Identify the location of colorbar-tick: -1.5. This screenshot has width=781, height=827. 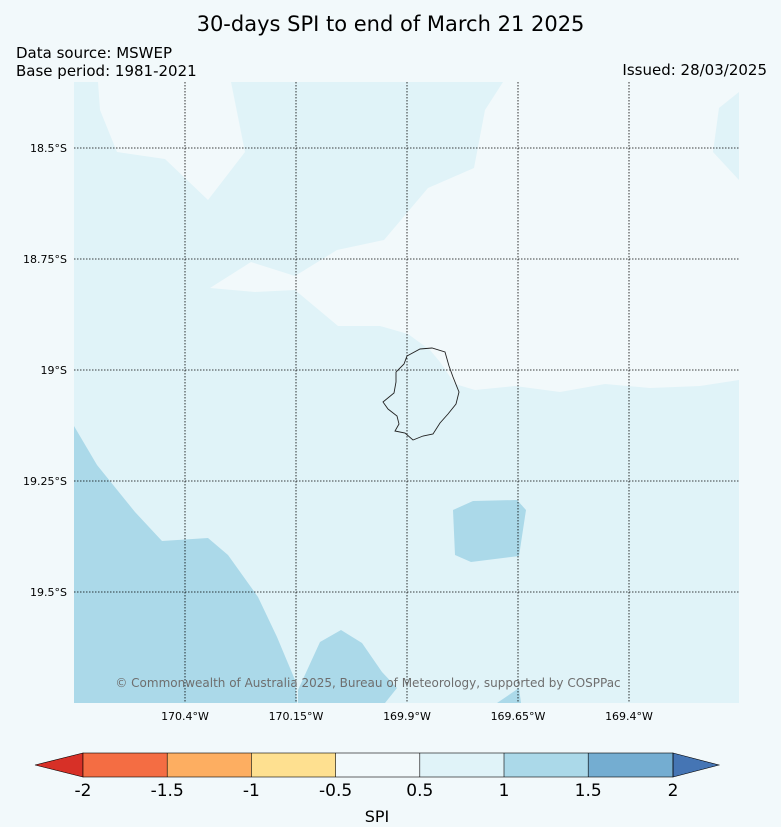
(167, 791).